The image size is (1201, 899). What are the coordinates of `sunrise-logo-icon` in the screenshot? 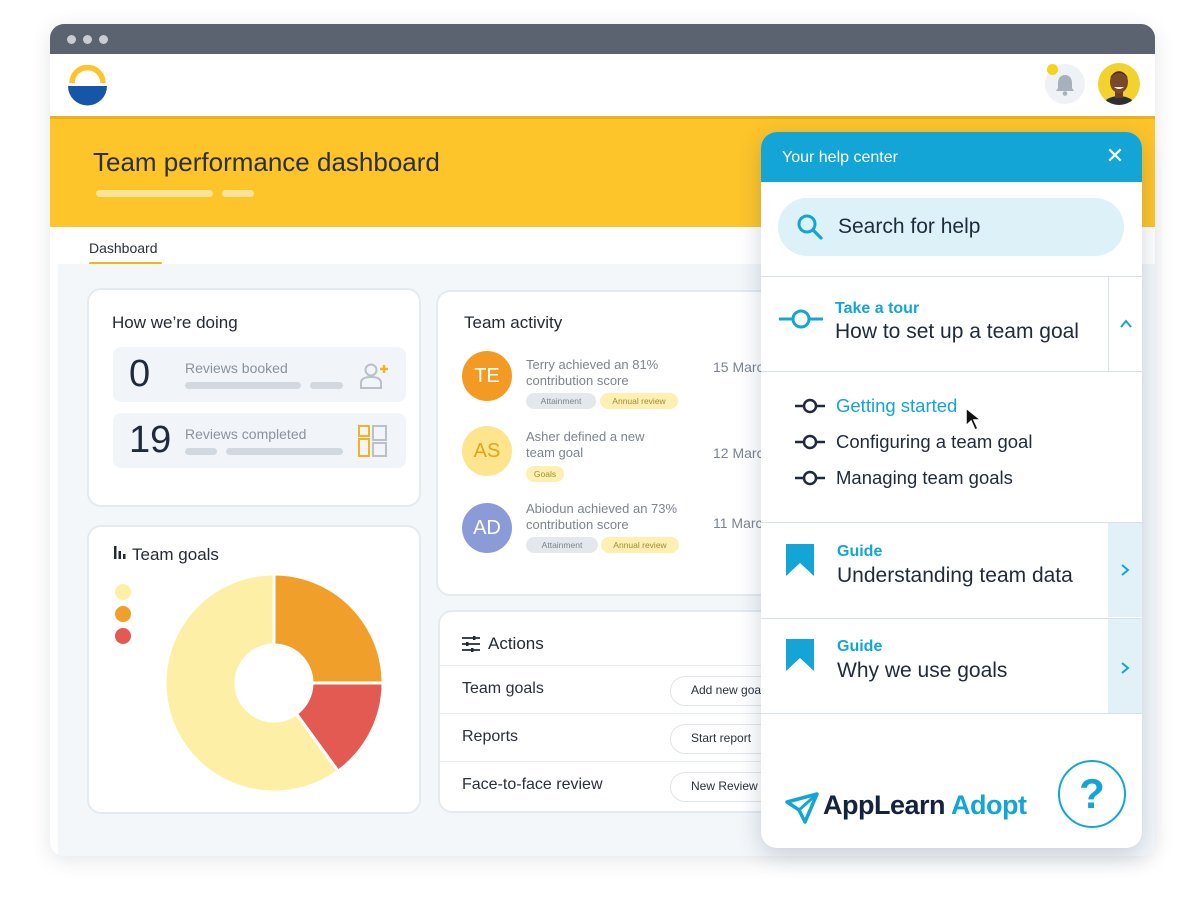 It's located at (87, 85).